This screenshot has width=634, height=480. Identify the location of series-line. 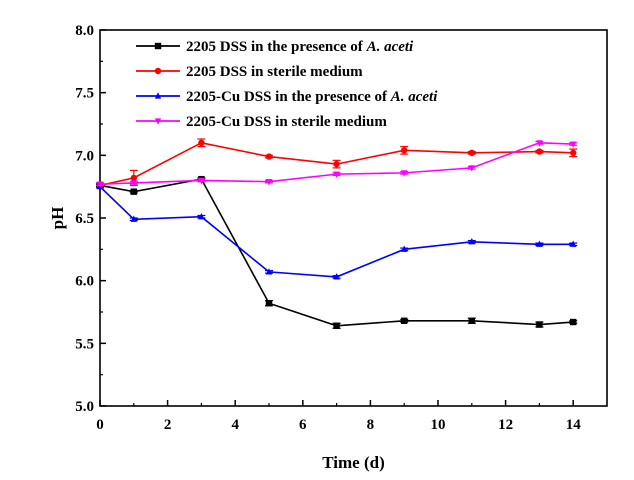
(336, 232).